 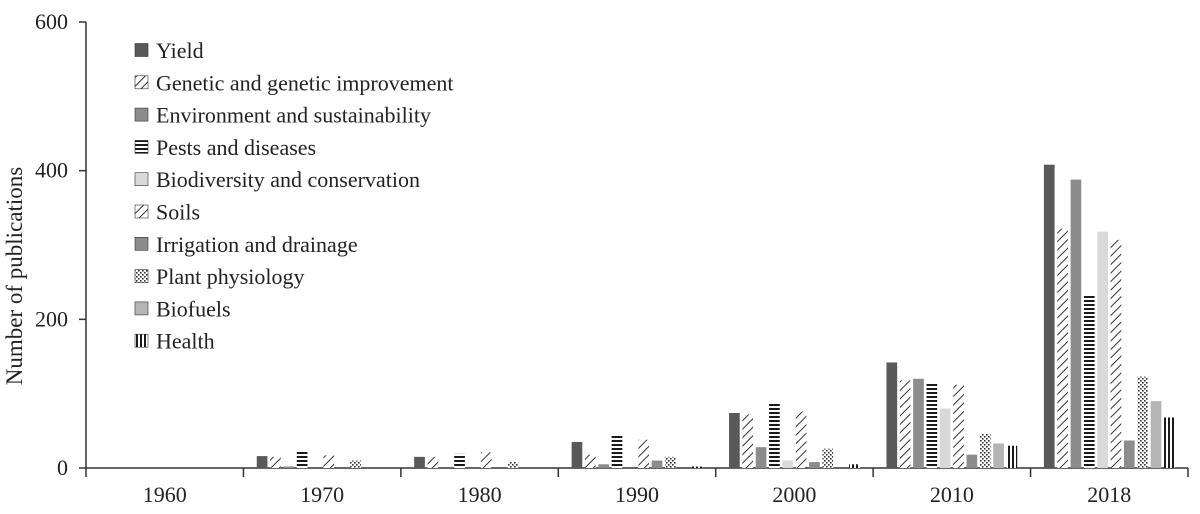 I want to click on bar-environment-and-sustainability-2000, so click(x=761, y=457).